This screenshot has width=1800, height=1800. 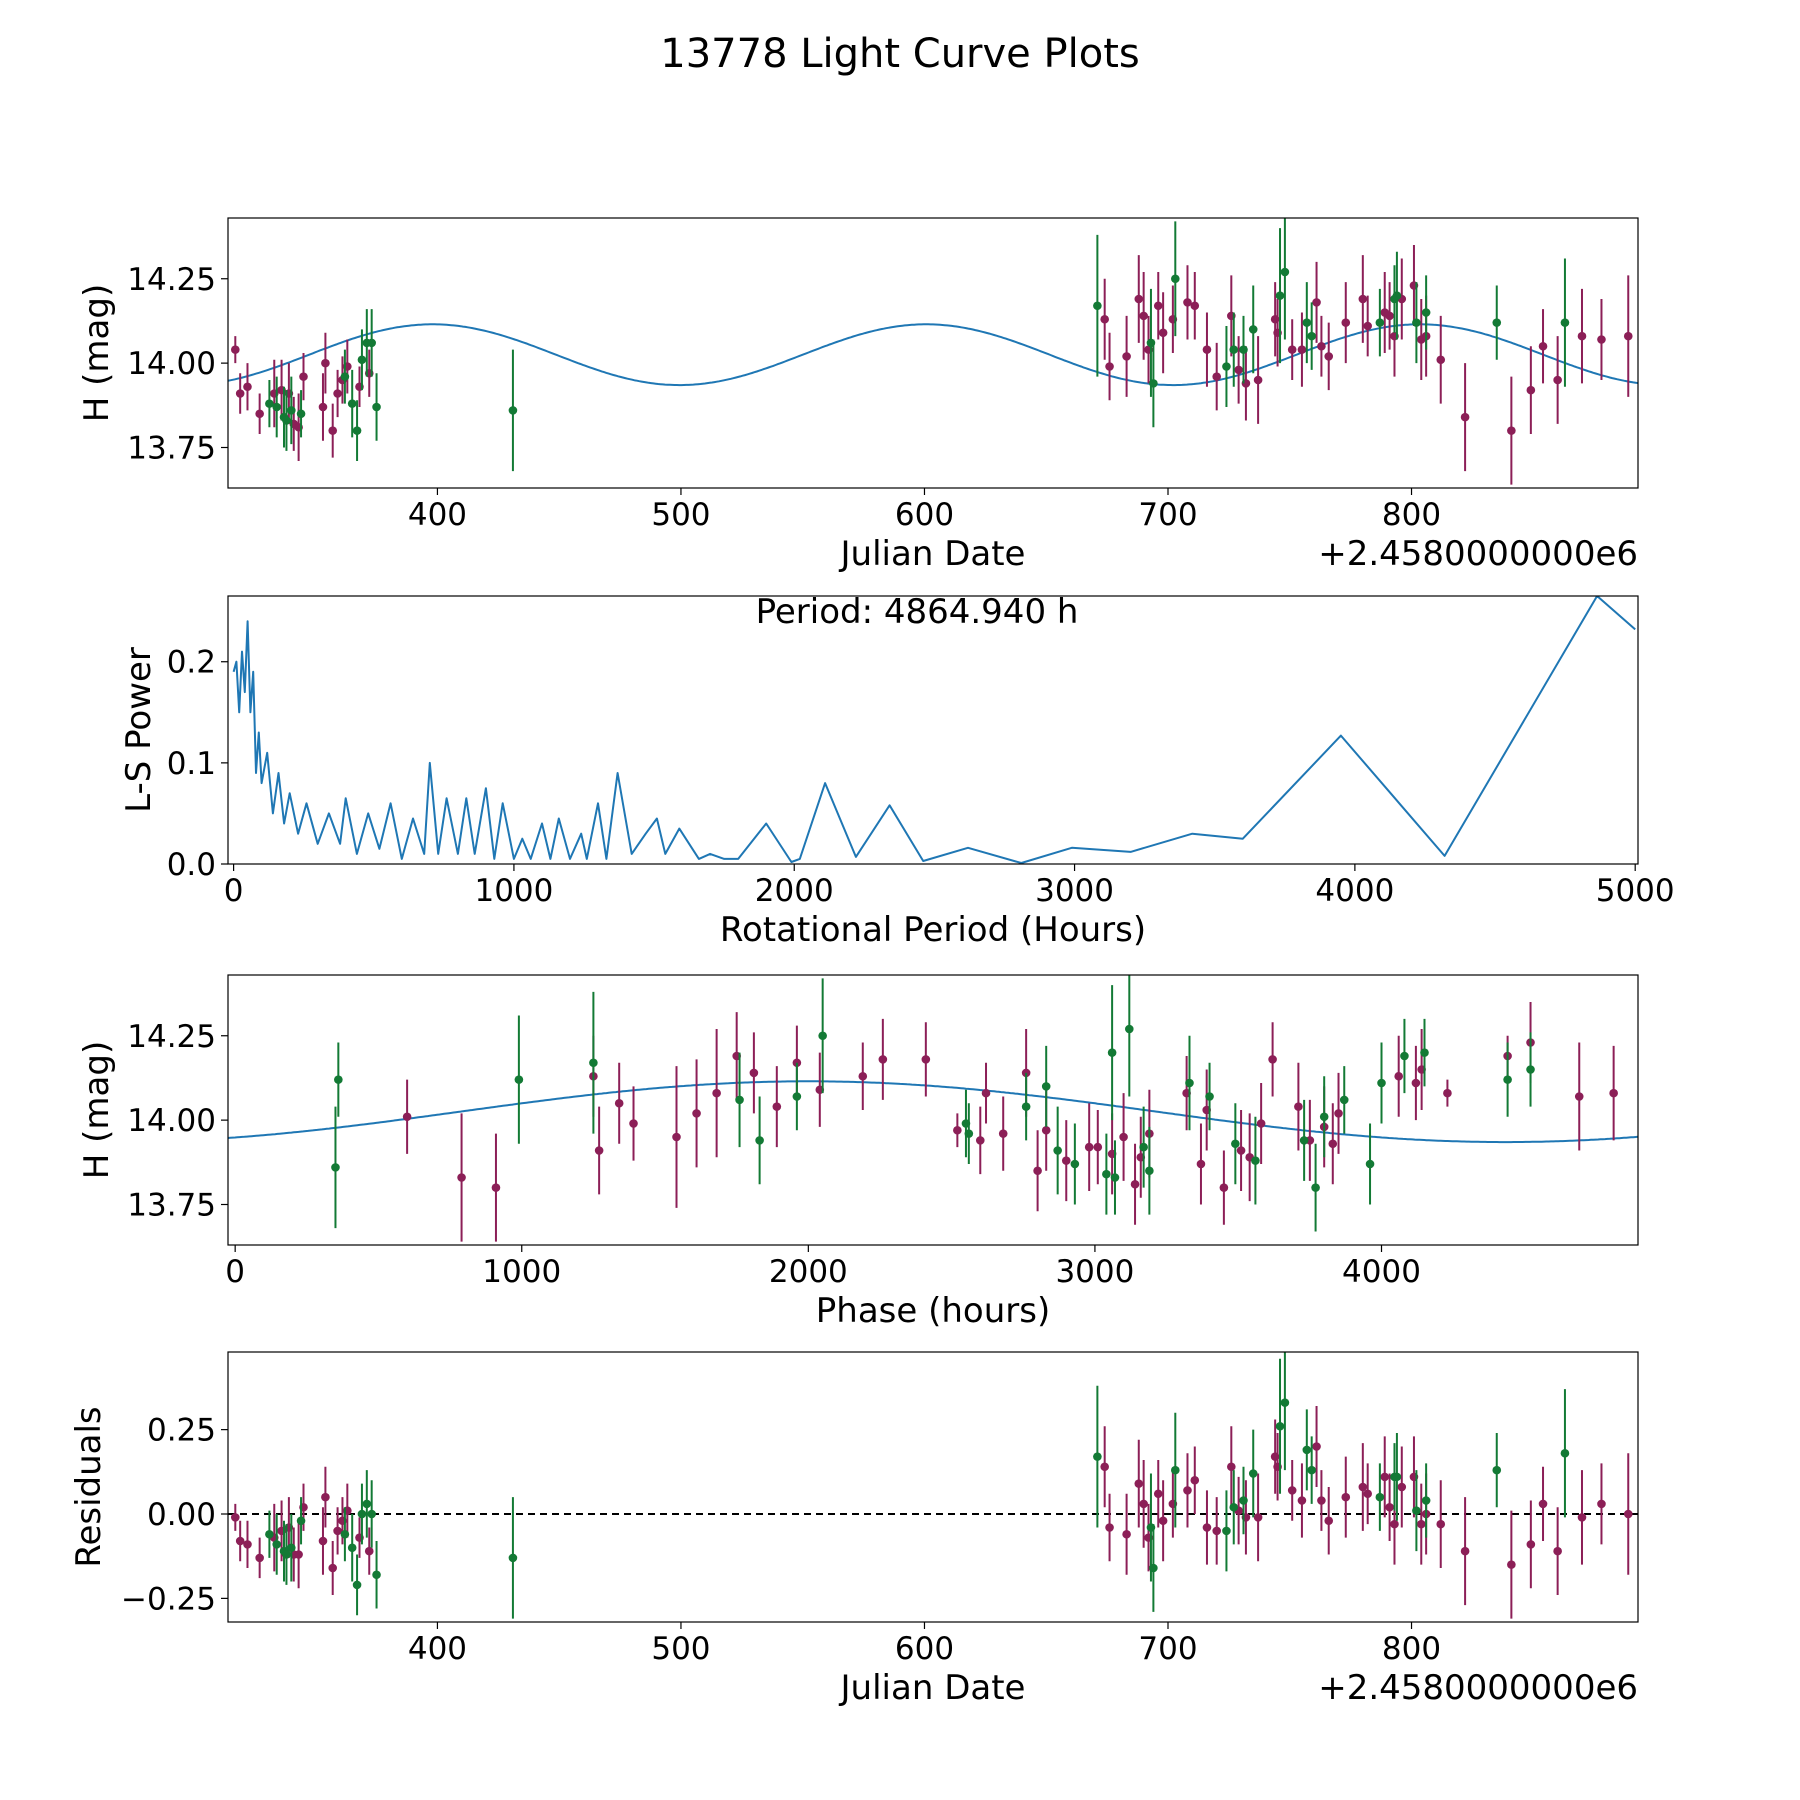 What do you see at coordinates (933, 351) in the screenshot?
I see `data-layer` at bounding box center [933, 351].